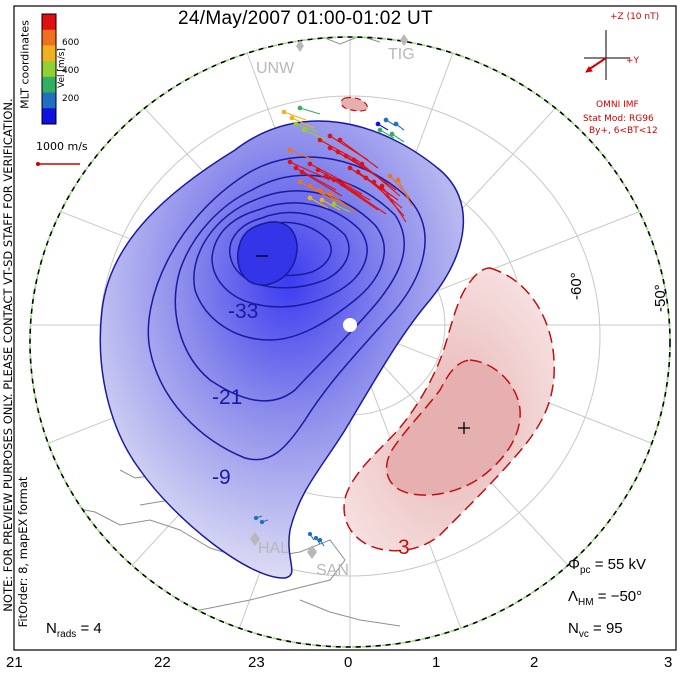  What do you see at coordinates (633, 61) in the screenshot?
I see `imf-y-label: +Y` at bounding box center [633, 61].